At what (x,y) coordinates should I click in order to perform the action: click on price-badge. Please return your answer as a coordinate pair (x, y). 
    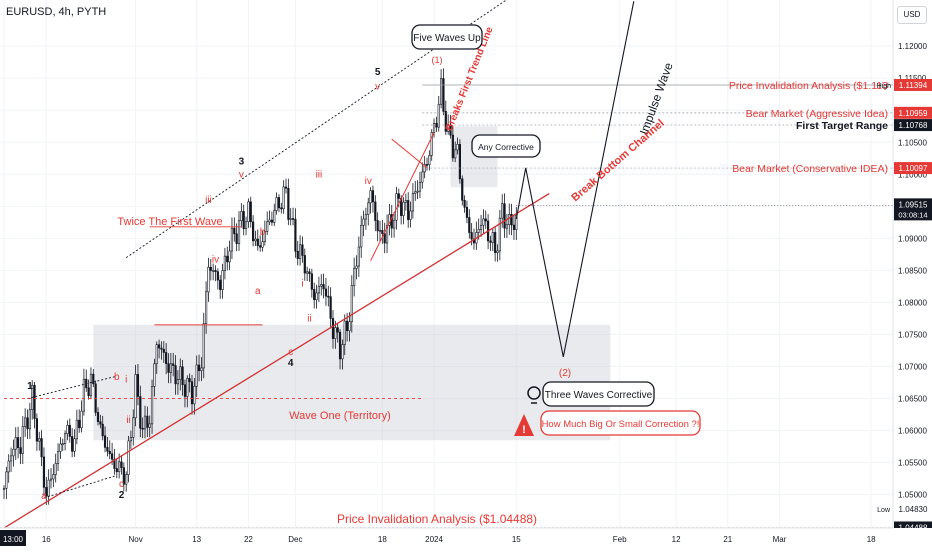
    Looking at the image, I should click on (913, 84).